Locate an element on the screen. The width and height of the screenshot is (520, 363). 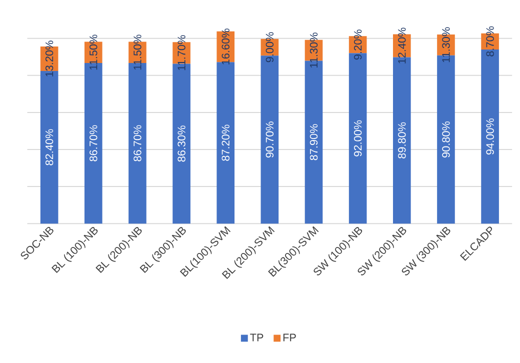
data-label: 87.20% is located at coordinates (226, 142).